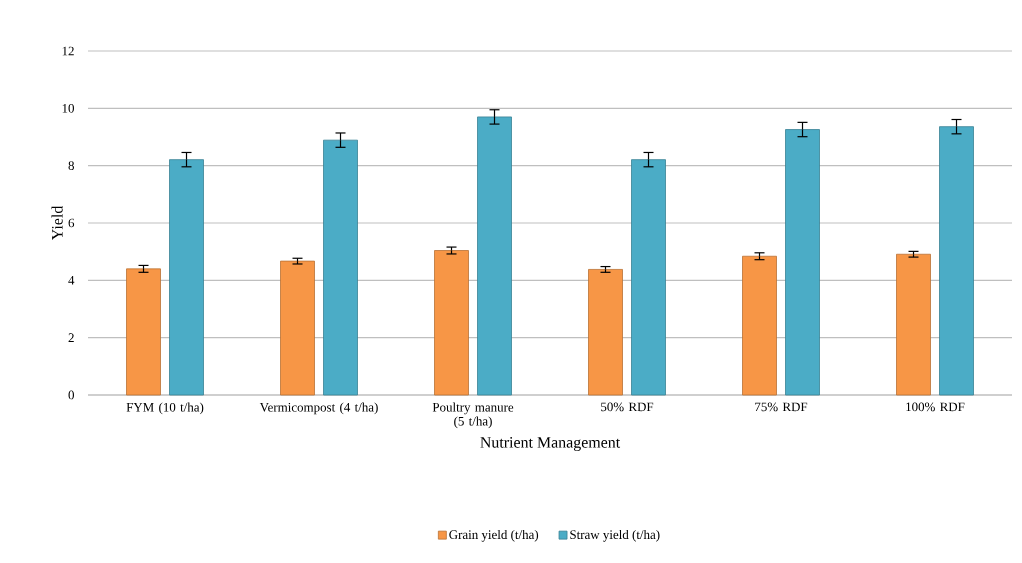  I want to click on y-tick-label: 4, so click(71, 280).